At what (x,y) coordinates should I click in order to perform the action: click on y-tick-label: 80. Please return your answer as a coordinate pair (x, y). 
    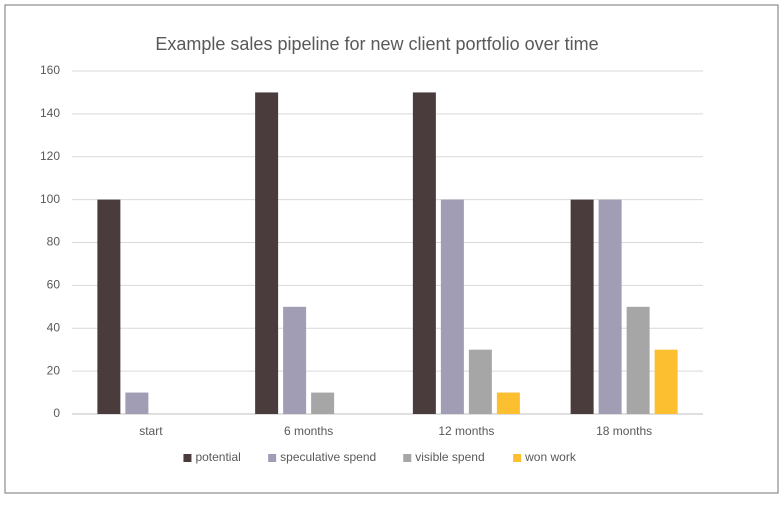
    Looking at the image, I should click on (54, 242).